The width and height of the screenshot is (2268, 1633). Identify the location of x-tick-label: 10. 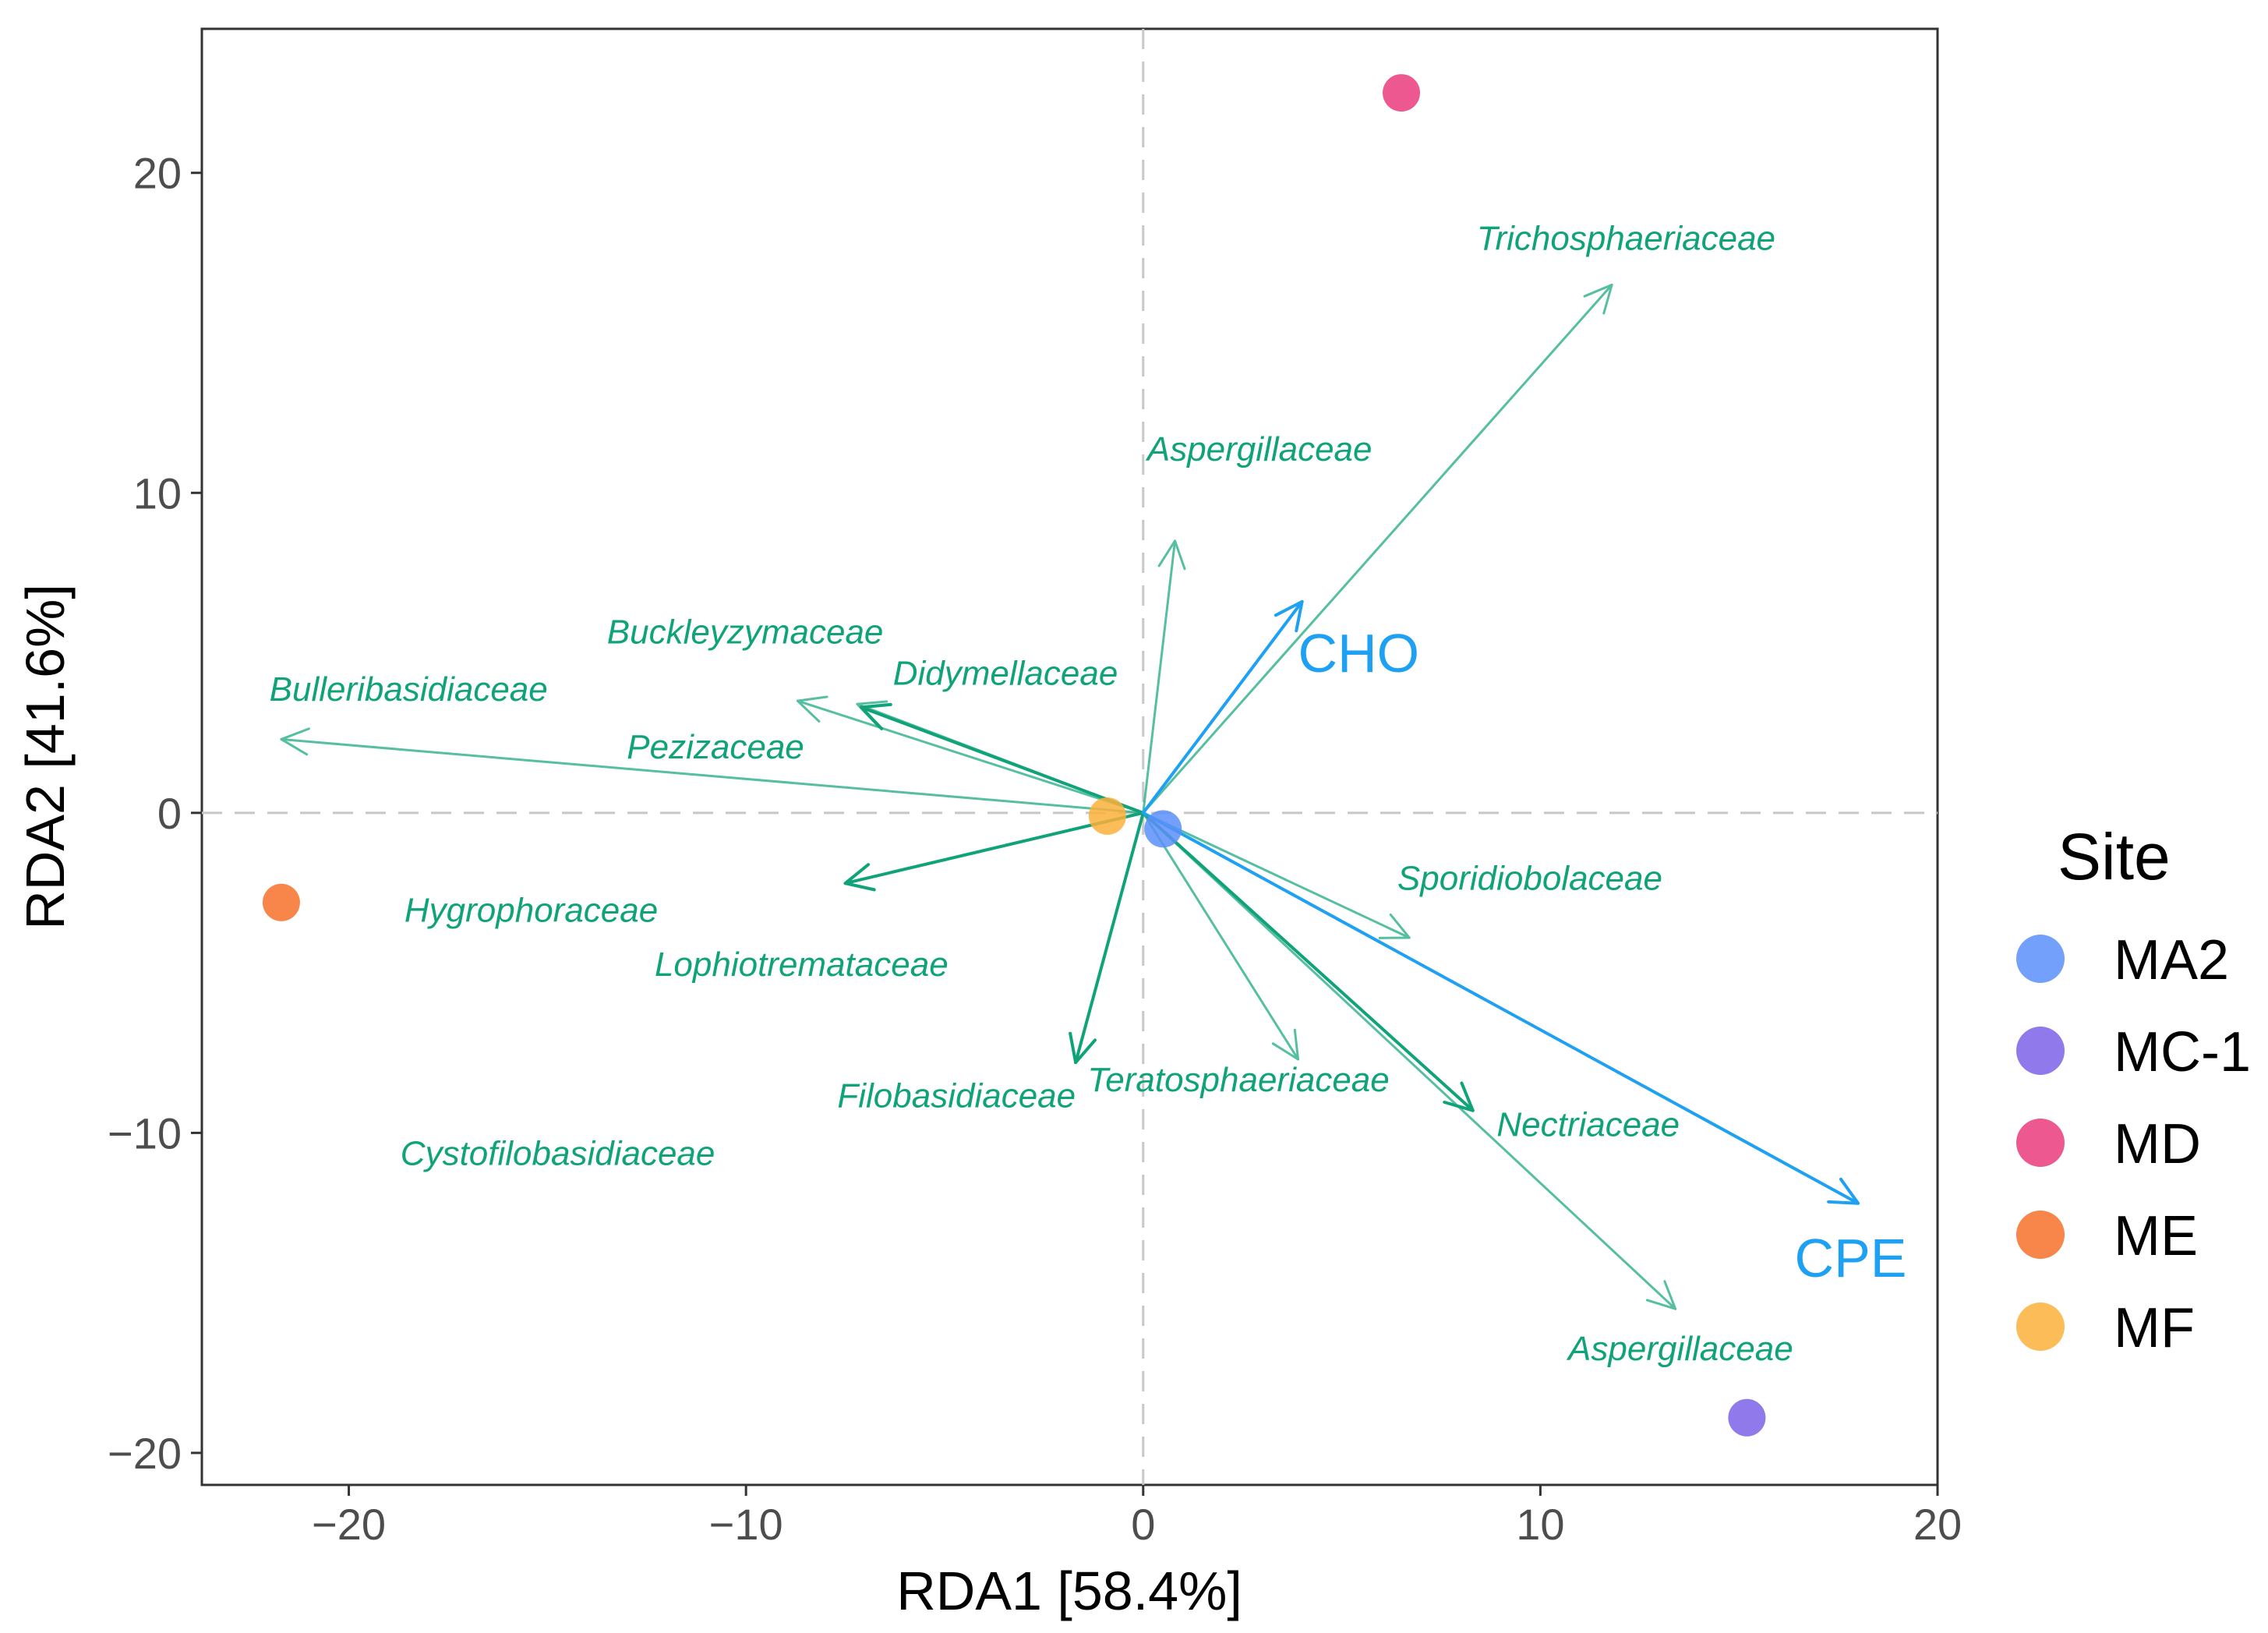
(1540, 1525).